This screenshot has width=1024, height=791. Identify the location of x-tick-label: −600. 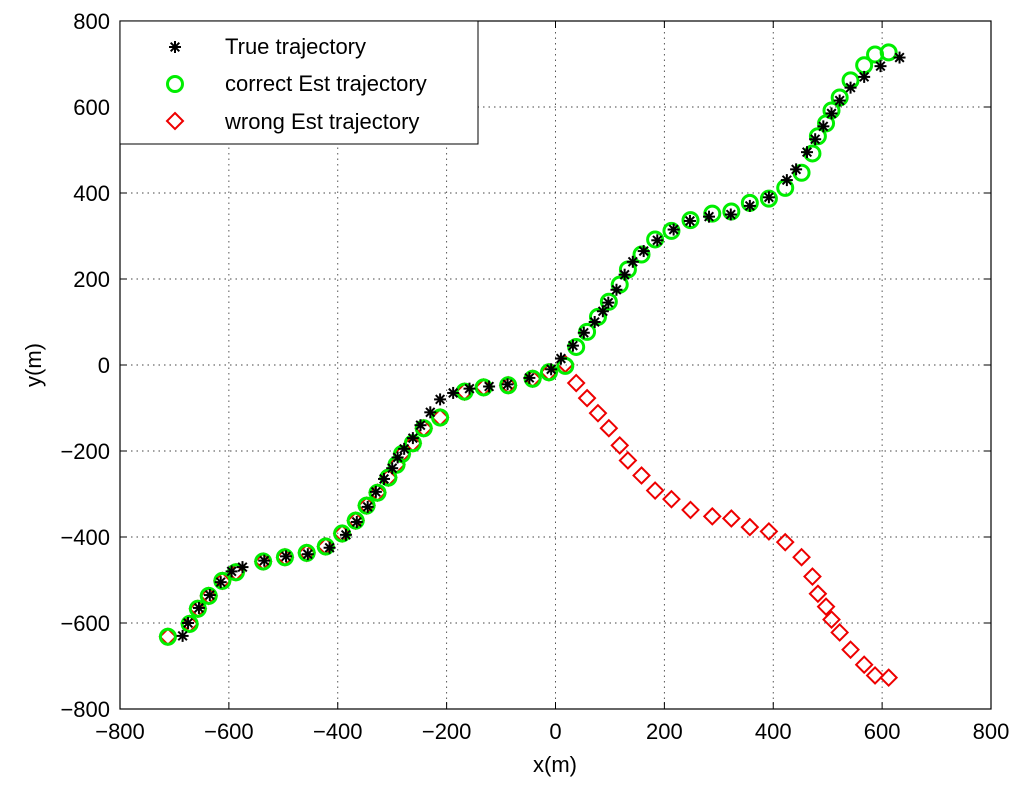
(229, 731).